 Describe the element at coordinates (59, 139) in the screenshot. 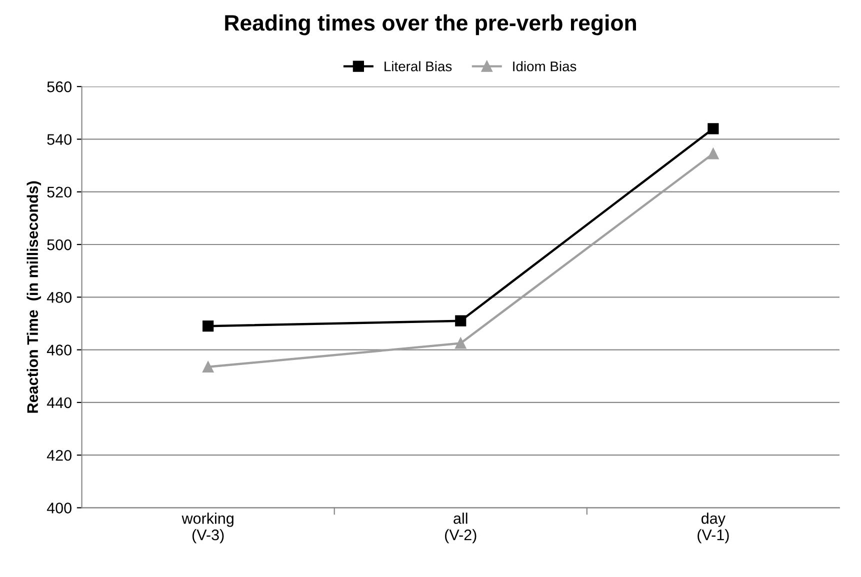

I see `y-tick-label: 540` at that location.